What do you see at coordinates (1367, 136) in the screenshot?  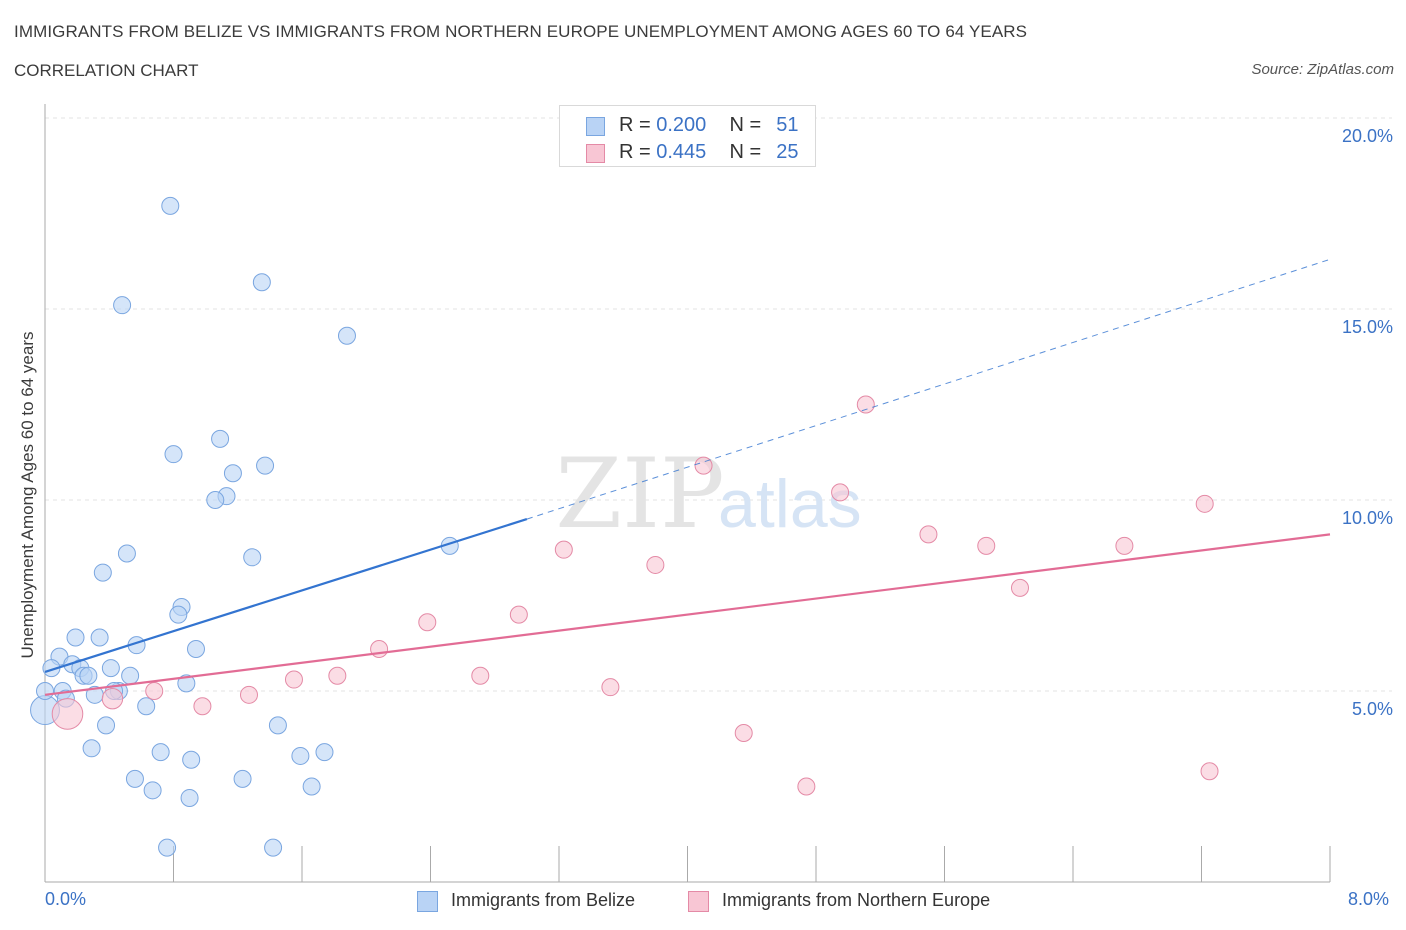 I see `y-tick-label: 20.0%` at bounding box center [1367, 136].